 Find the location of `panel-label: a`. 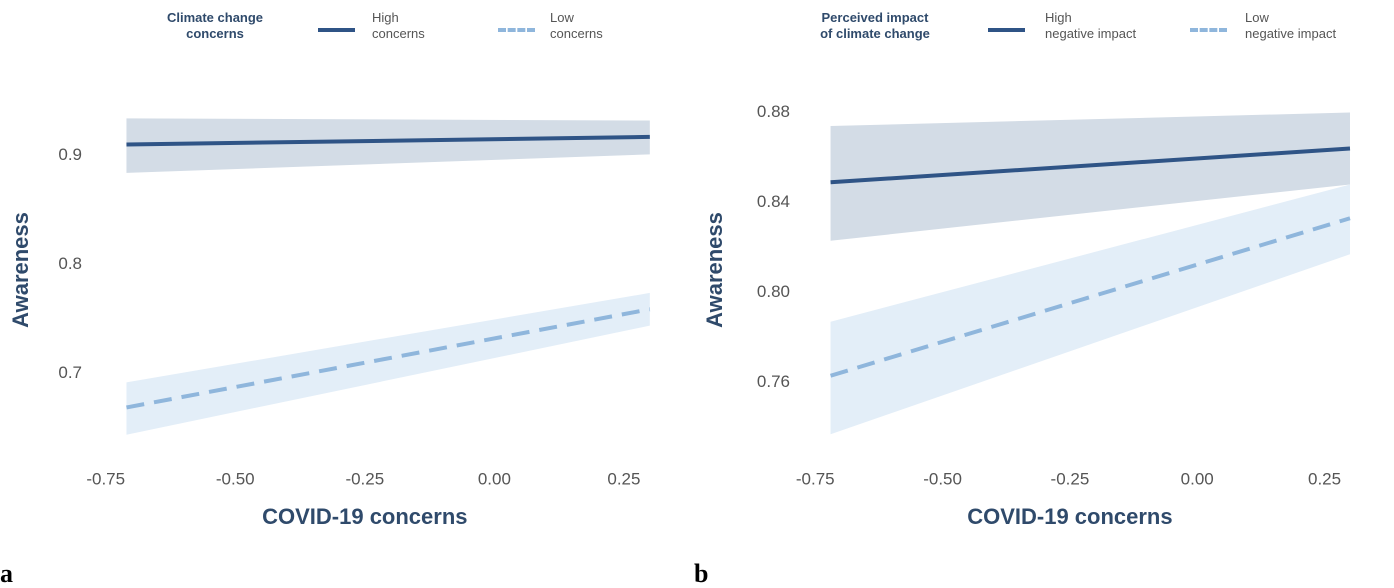

panel-label: a is located at coordinates (6, 573).